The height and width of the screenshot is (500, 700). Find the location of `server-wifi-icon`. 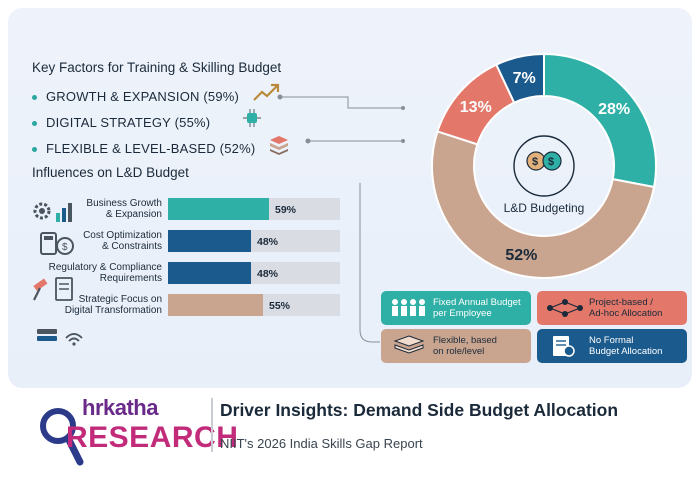

server-wifi-icon is located at coordinates (60, 337).